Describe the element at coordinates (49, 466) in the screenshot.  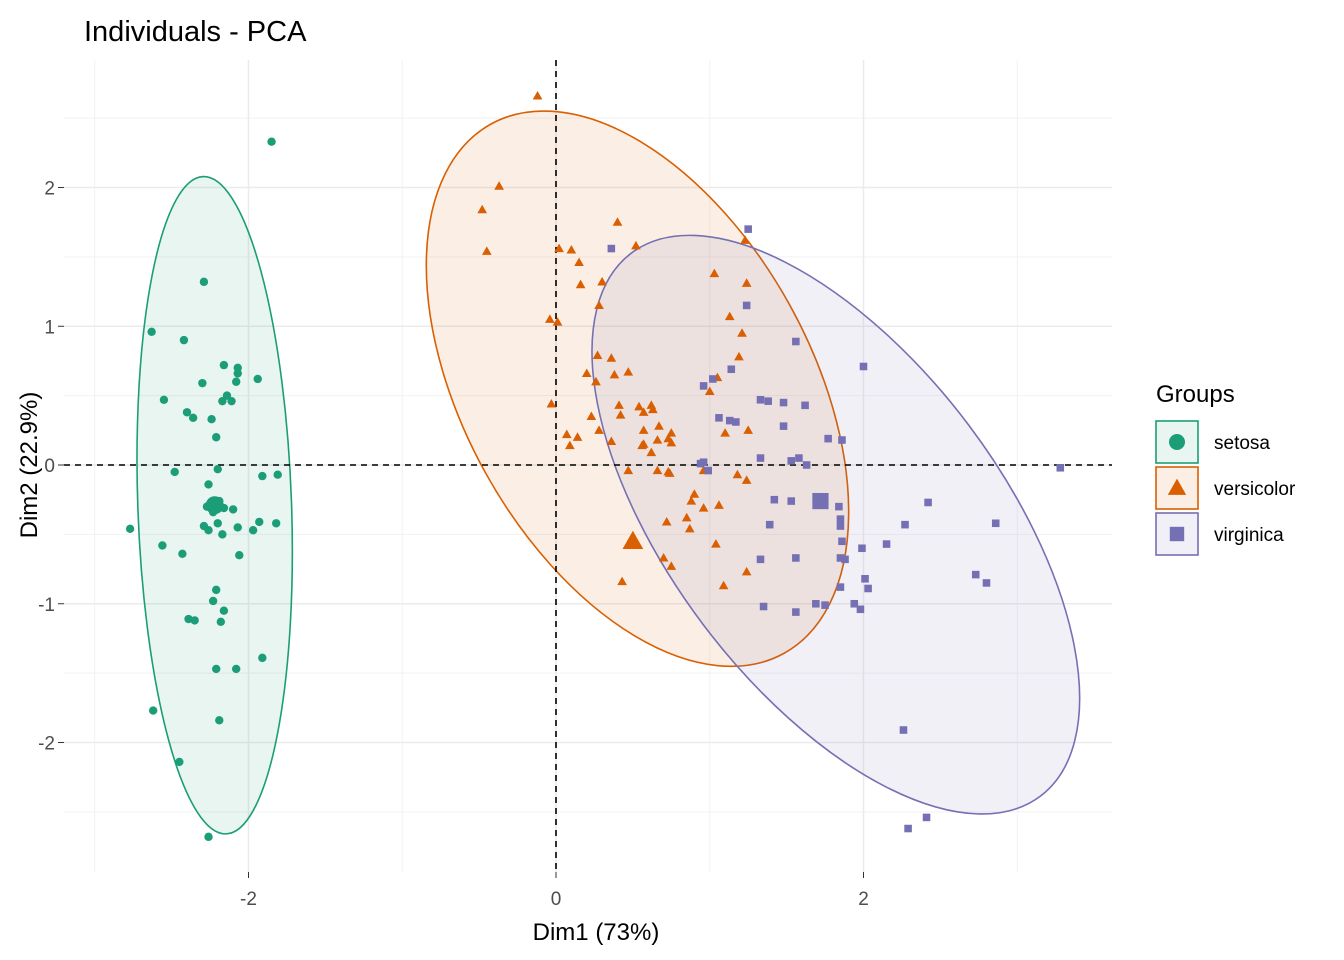
I see `y-tick-label: 0` at that location.